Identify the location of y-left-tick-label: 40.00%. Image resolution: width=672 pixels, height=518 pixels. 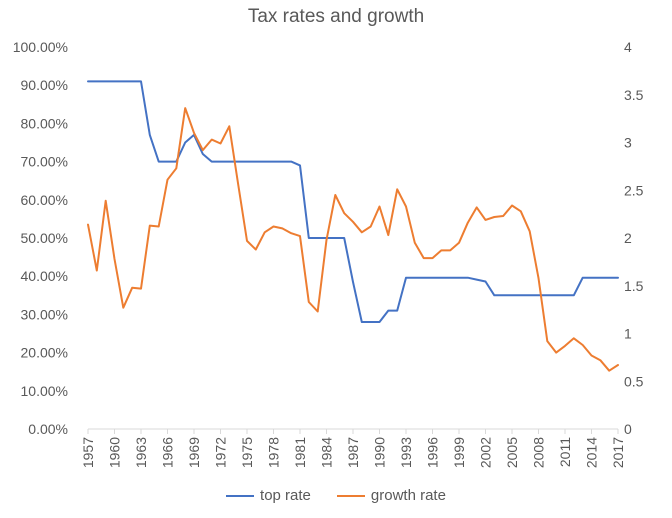
(44, 276).